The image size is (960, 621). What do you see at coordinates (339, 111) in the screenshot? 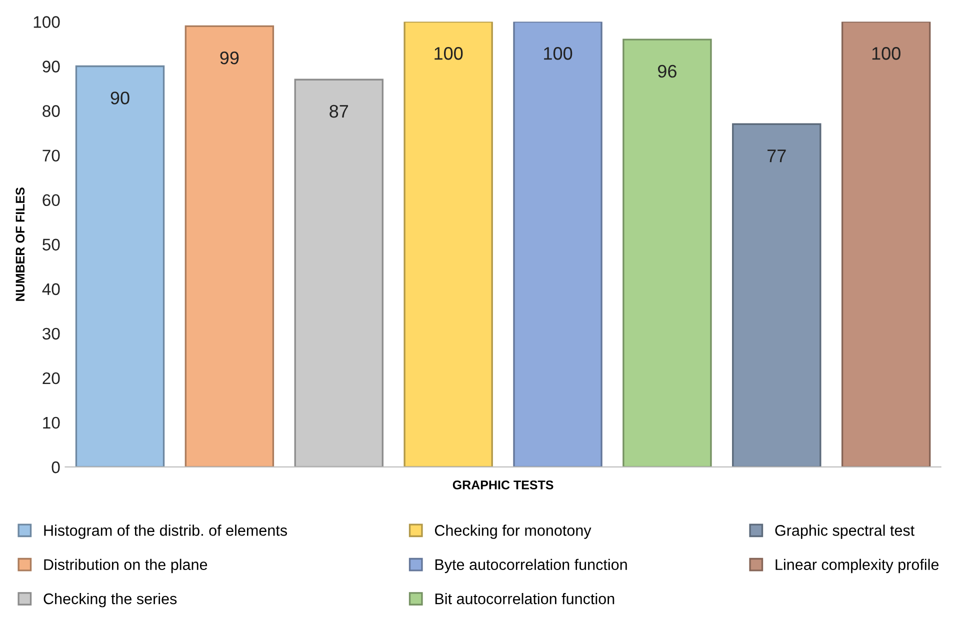
I see `data-label: 87` at bounding box center [339, 111].